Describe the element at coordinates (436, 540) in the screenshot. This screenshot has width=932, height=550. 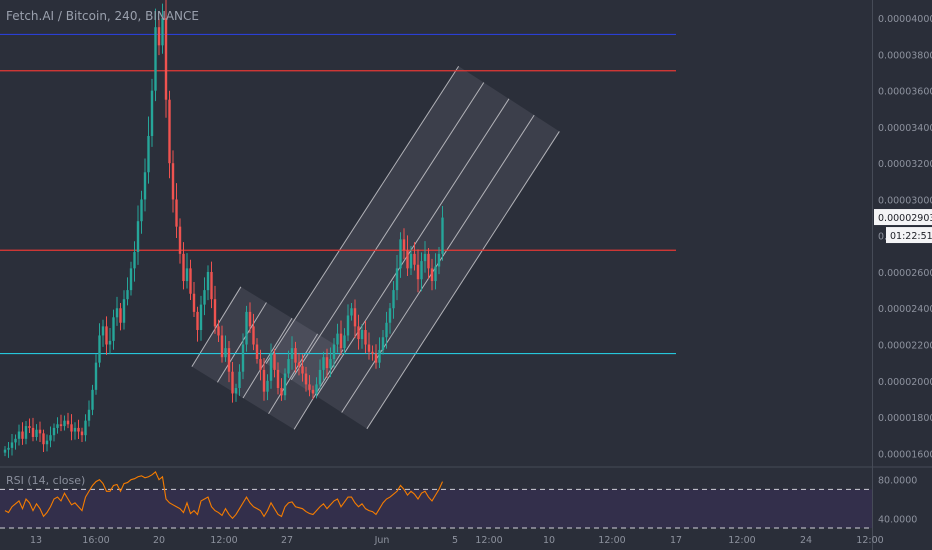
I see `time-axis` at that location.